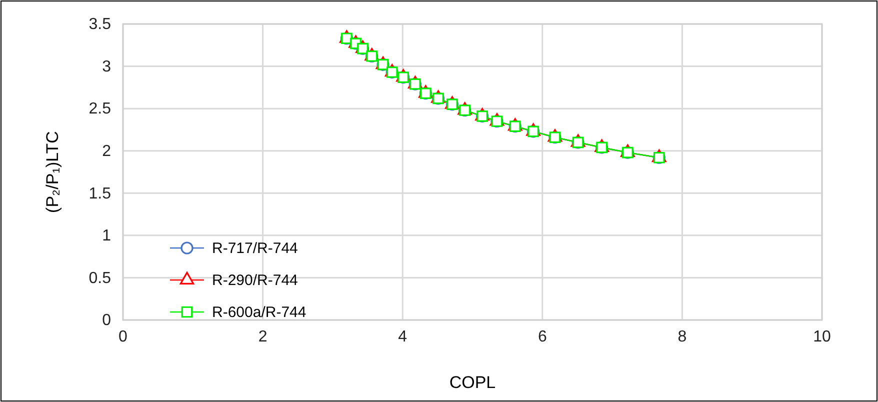 The width and height of the screenshot is (878, 402). What do you see at coordinates (682, 337) in the screenshot?
I see `x-tick-label: 8` at bounding box center [682, 337].